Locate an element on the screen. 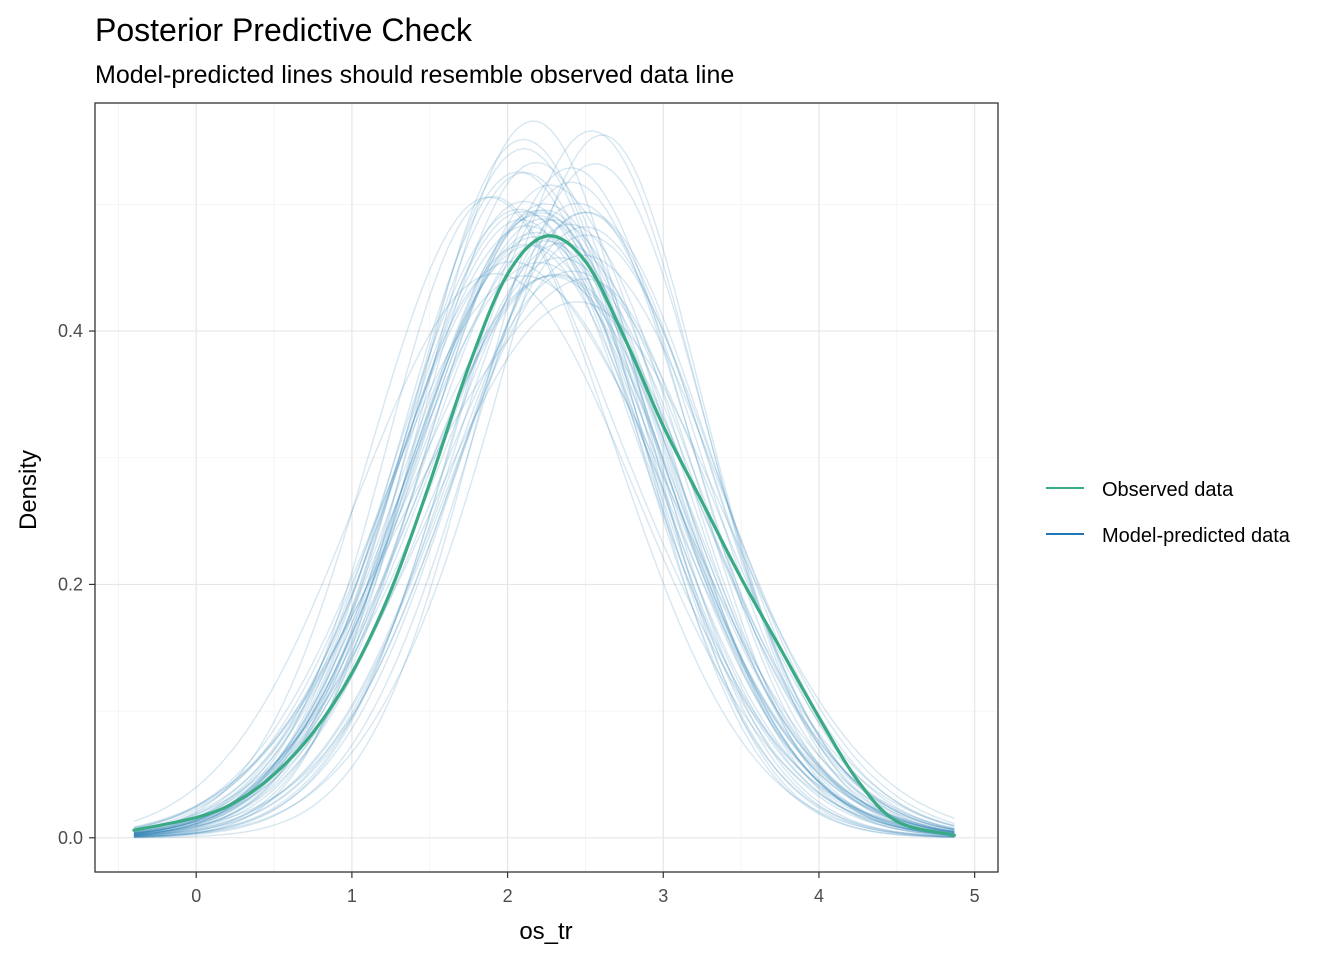 This screenshot has width=1344, height=960. x-axis-title: os_tr is located at coordinates (545, 931).